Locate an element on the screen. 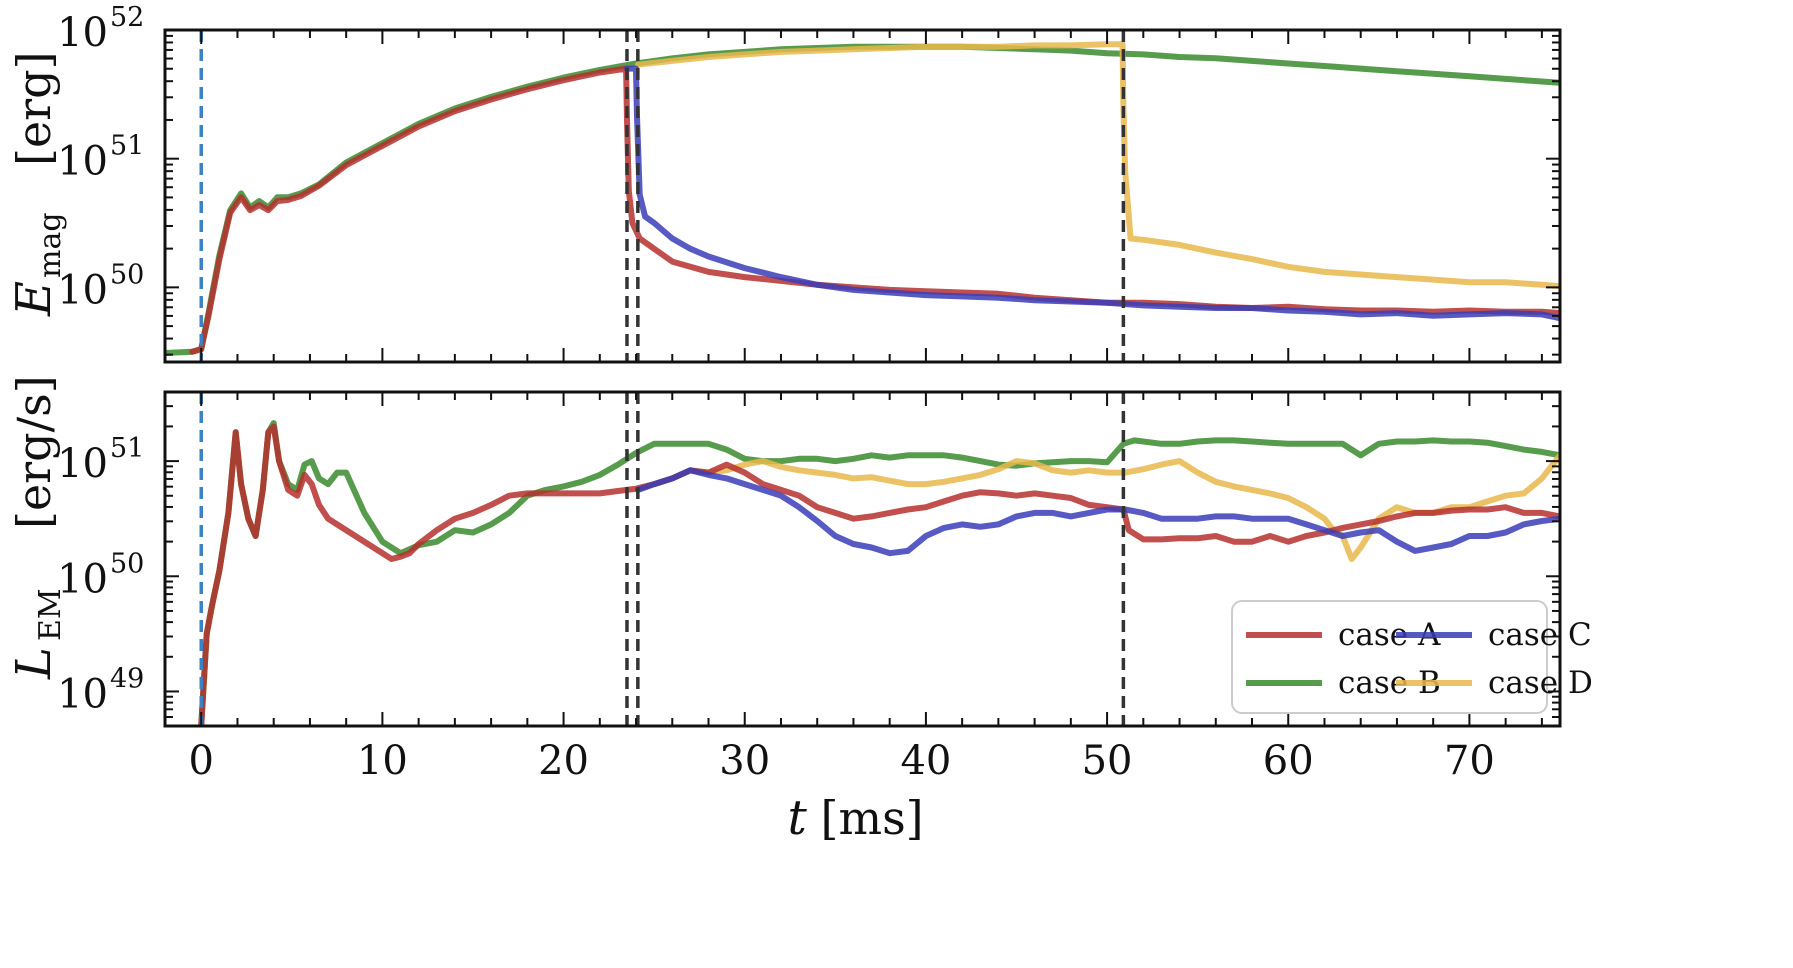 This screenshot has height=968, width=1793. x-axis-label-var: t is located at coordinates (798, 818).